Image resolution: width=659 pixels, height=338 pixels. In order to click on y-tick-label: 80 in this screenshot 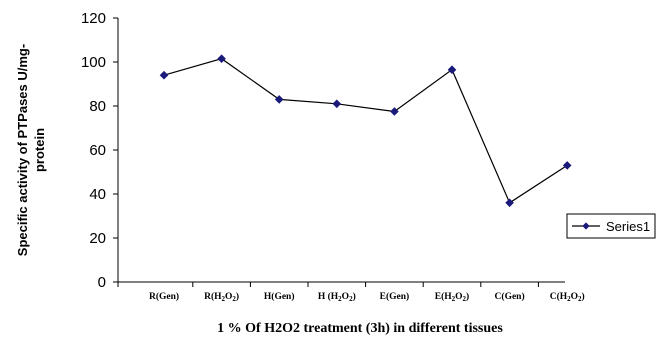, I will do `click(97, 106)`.